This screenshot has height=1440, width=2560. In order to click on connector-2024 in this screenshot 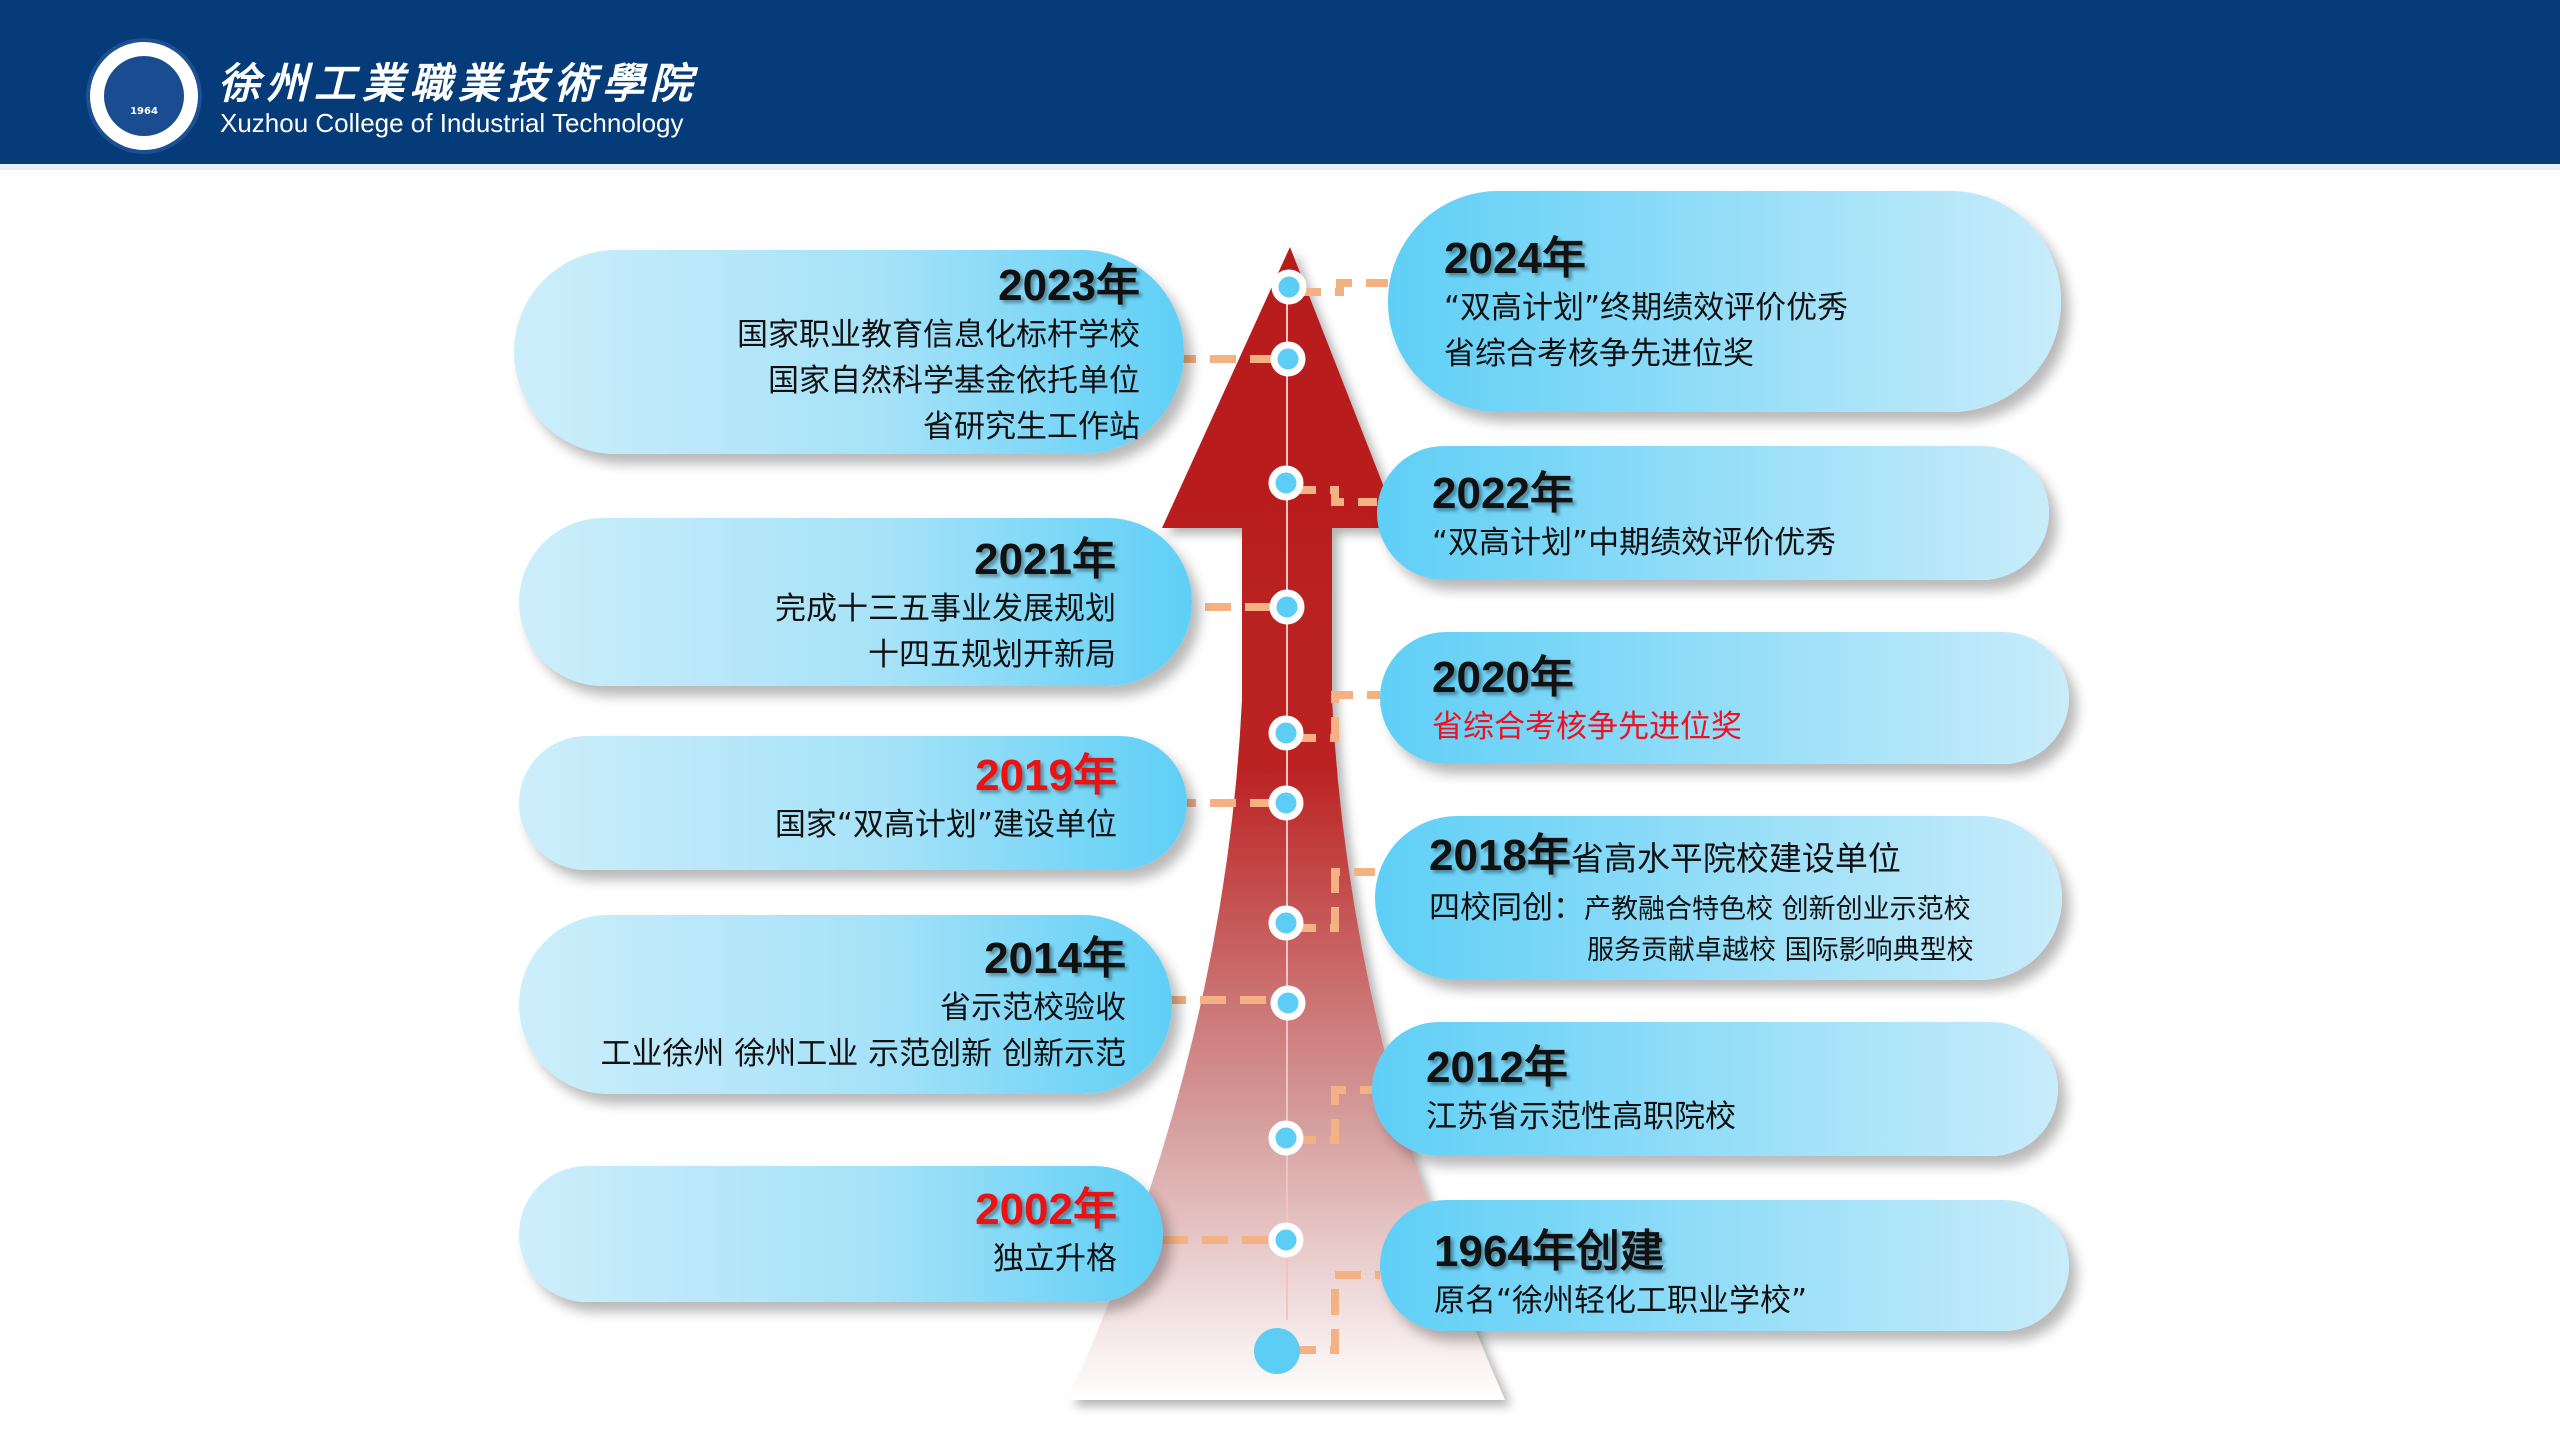, I will do `click(1341, 287)`.